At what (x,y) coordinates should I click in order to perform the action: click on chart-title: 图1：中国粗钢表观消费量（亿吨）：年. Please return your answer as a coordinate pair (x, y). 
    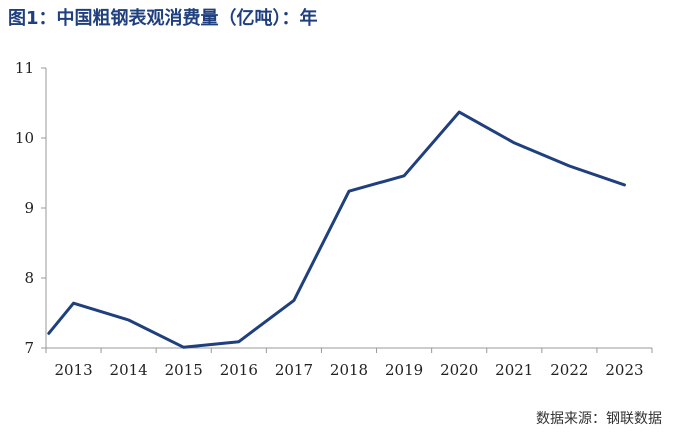
    Looking at the image, I should click on (163, 18).